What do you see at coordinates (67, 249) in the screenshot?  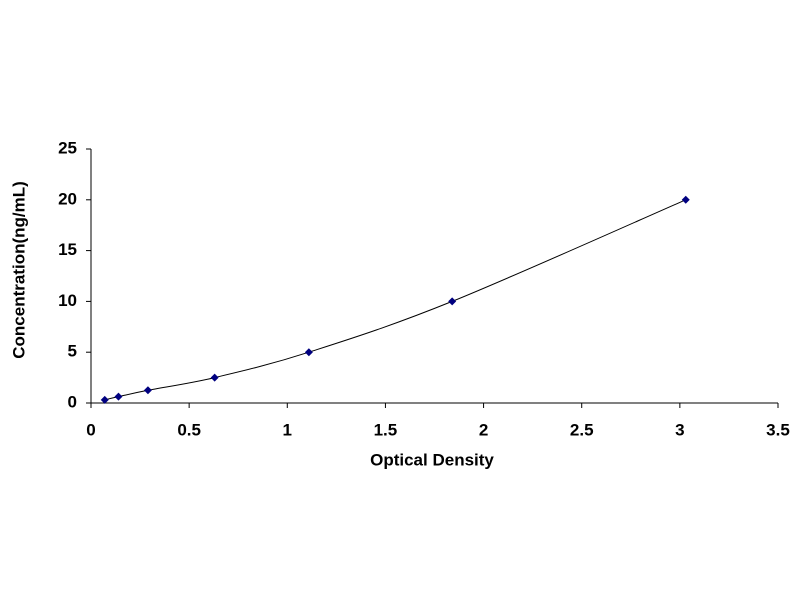 I see `y-tick-label: 15` at bounding box center [67, 249].